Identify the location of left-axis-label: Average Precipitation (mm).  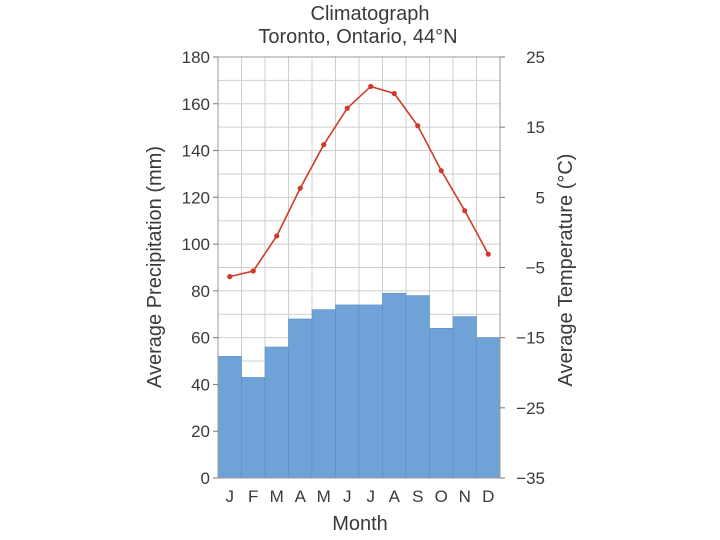
(155, 267).